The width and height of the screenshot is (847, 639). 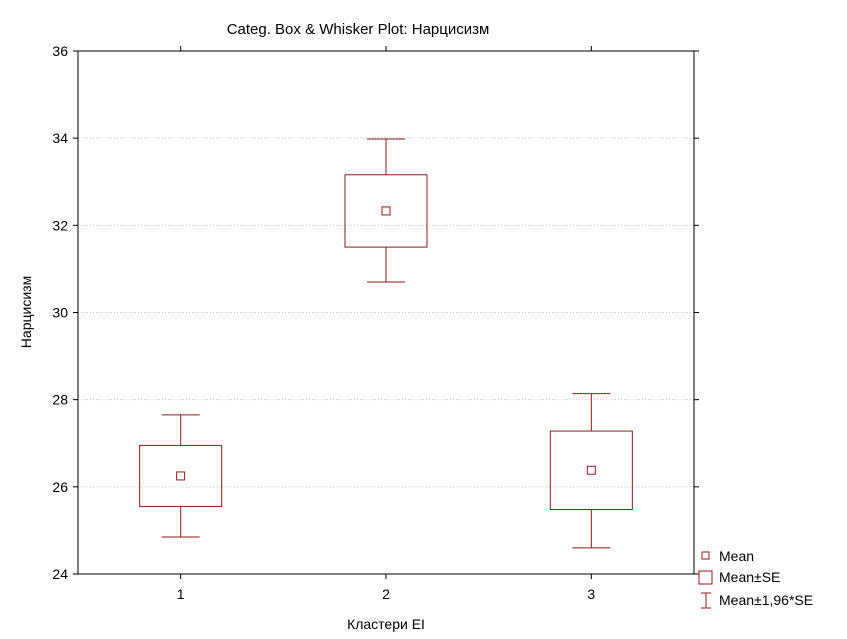 What do you see at coordinates (60, 313) in the screenshot?
I see `y-tick-label: 30` at bounding box center [60, 313].